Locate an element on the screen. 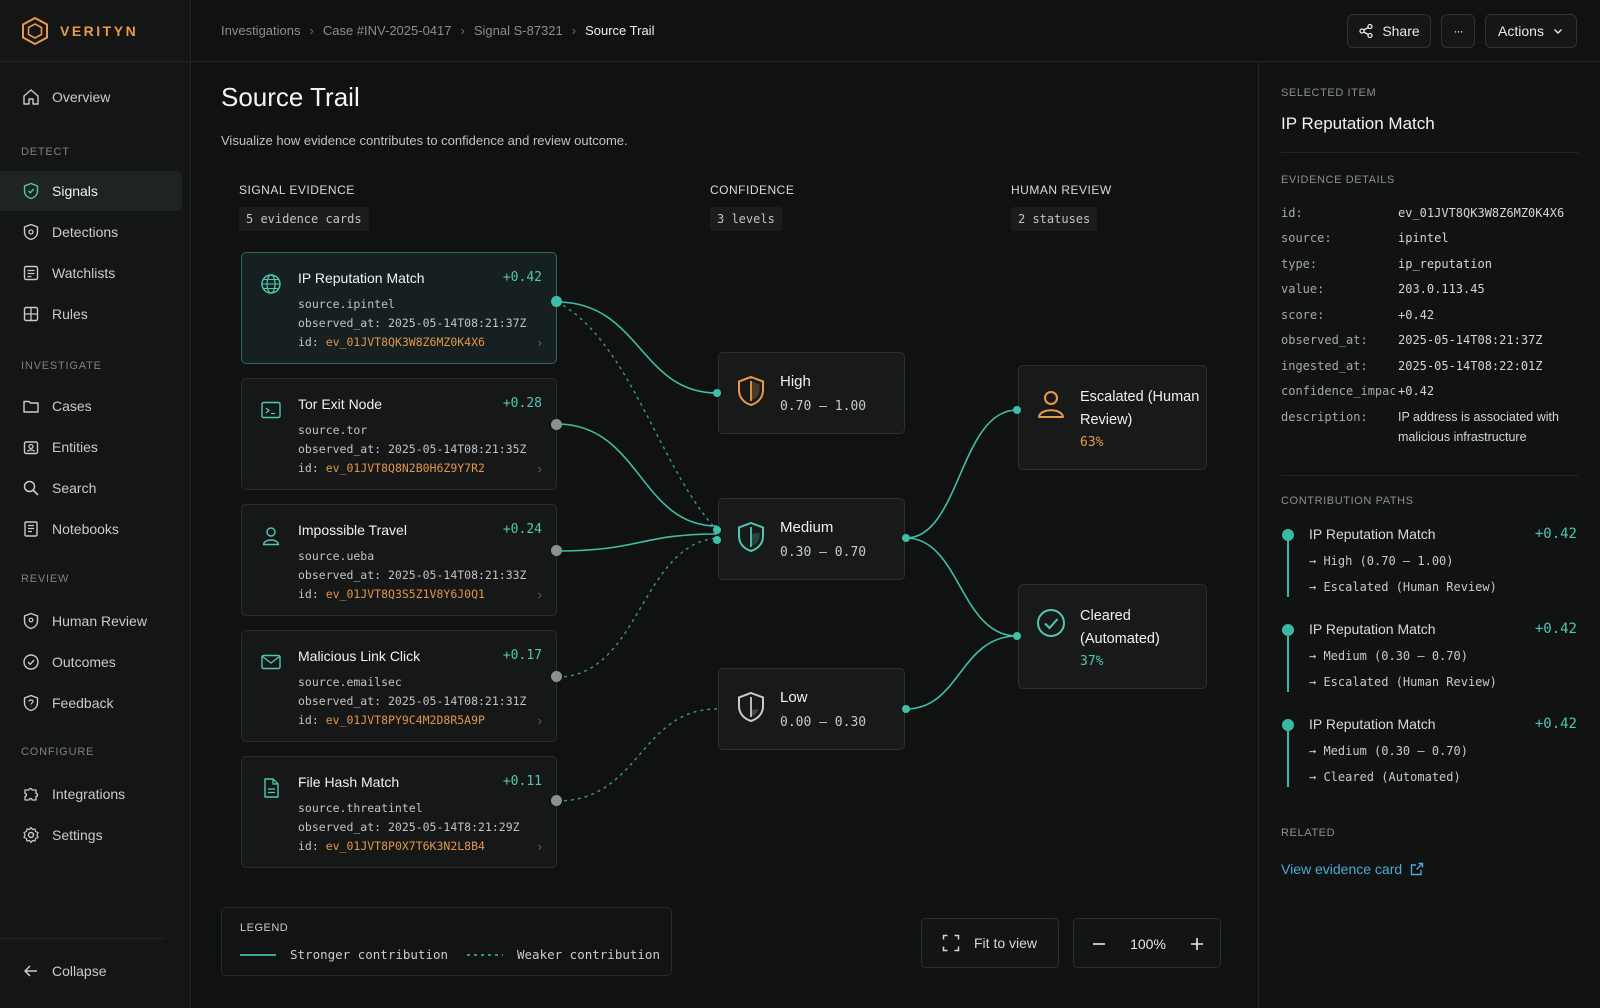 The width and height of the screenshot is (1600, 1008). confidence-card-low: Low 0.00 – 0.30 is located at coordinates (811, 709).